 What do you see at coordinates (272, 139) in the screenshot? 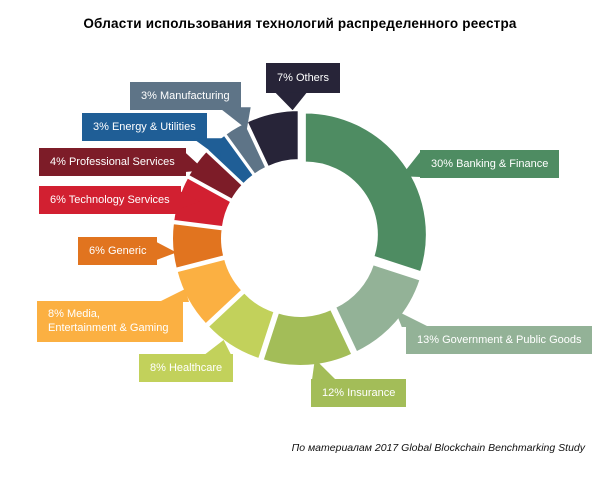
I see `slice-others` at bounding box center [272, 139].